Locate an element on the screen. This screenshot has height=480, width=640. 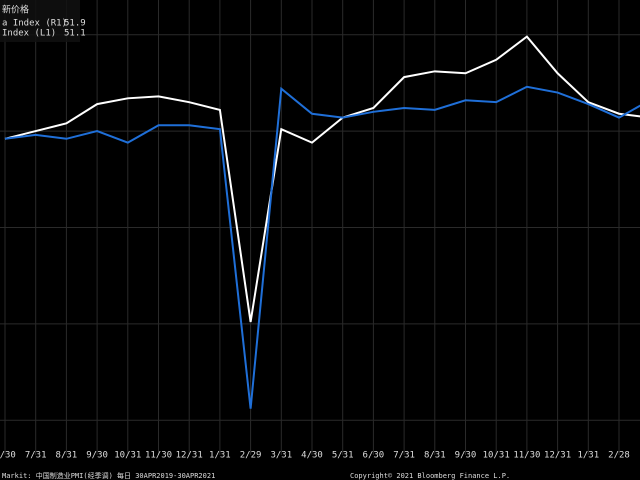
x-tick-label: 2/28 is located at coordinates (619, 456).